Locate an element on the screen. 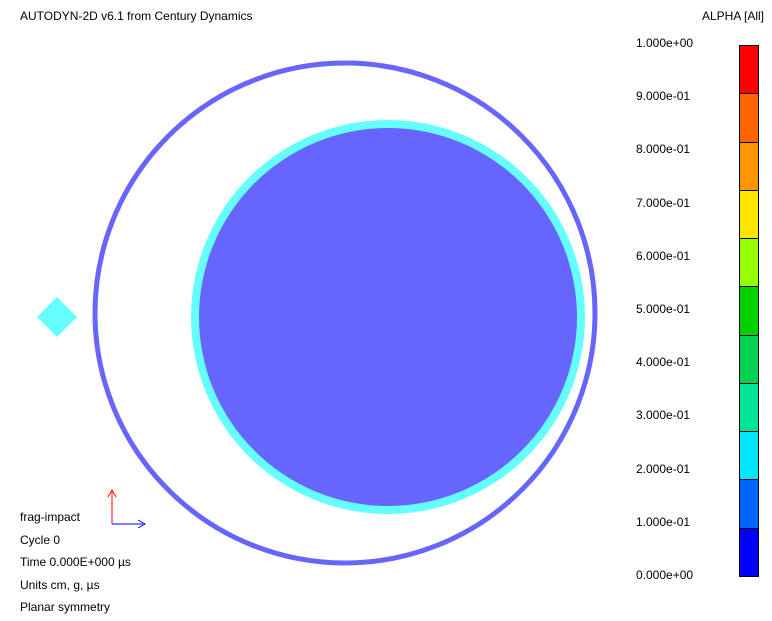 Image resolution: width=772 pixels, height=621 pixels. color-legend-bar is located at coordinates (749, 311).